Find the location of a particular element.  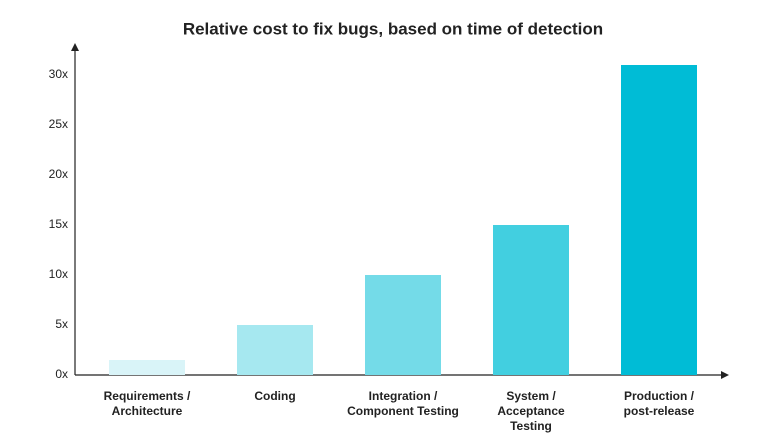

y-tick-label: 25x is located at coordinates (58, 124).